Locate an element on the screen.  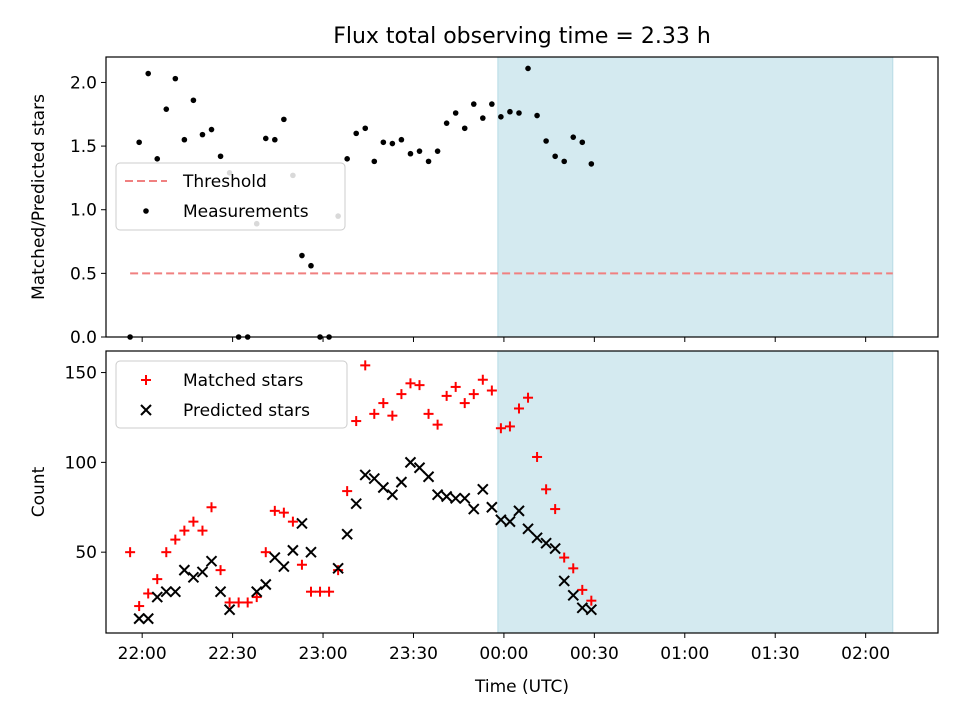
x-tick-label: 01:30 is located at coordinates (775, 654).